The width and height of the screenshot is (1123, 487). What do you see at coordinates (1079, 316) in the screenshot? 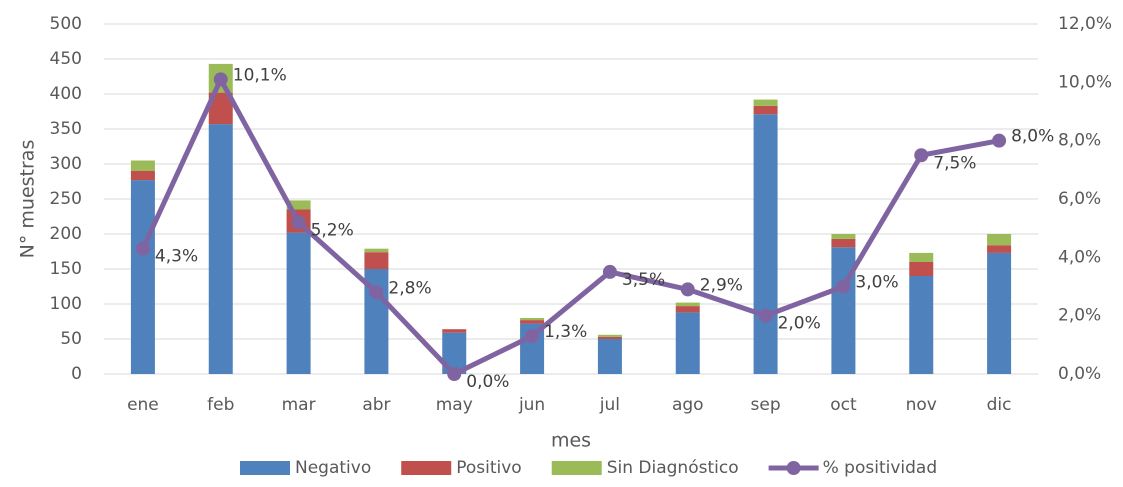
I see `y2-tick-label: 2,0%` at bounding box center [1079, 316].